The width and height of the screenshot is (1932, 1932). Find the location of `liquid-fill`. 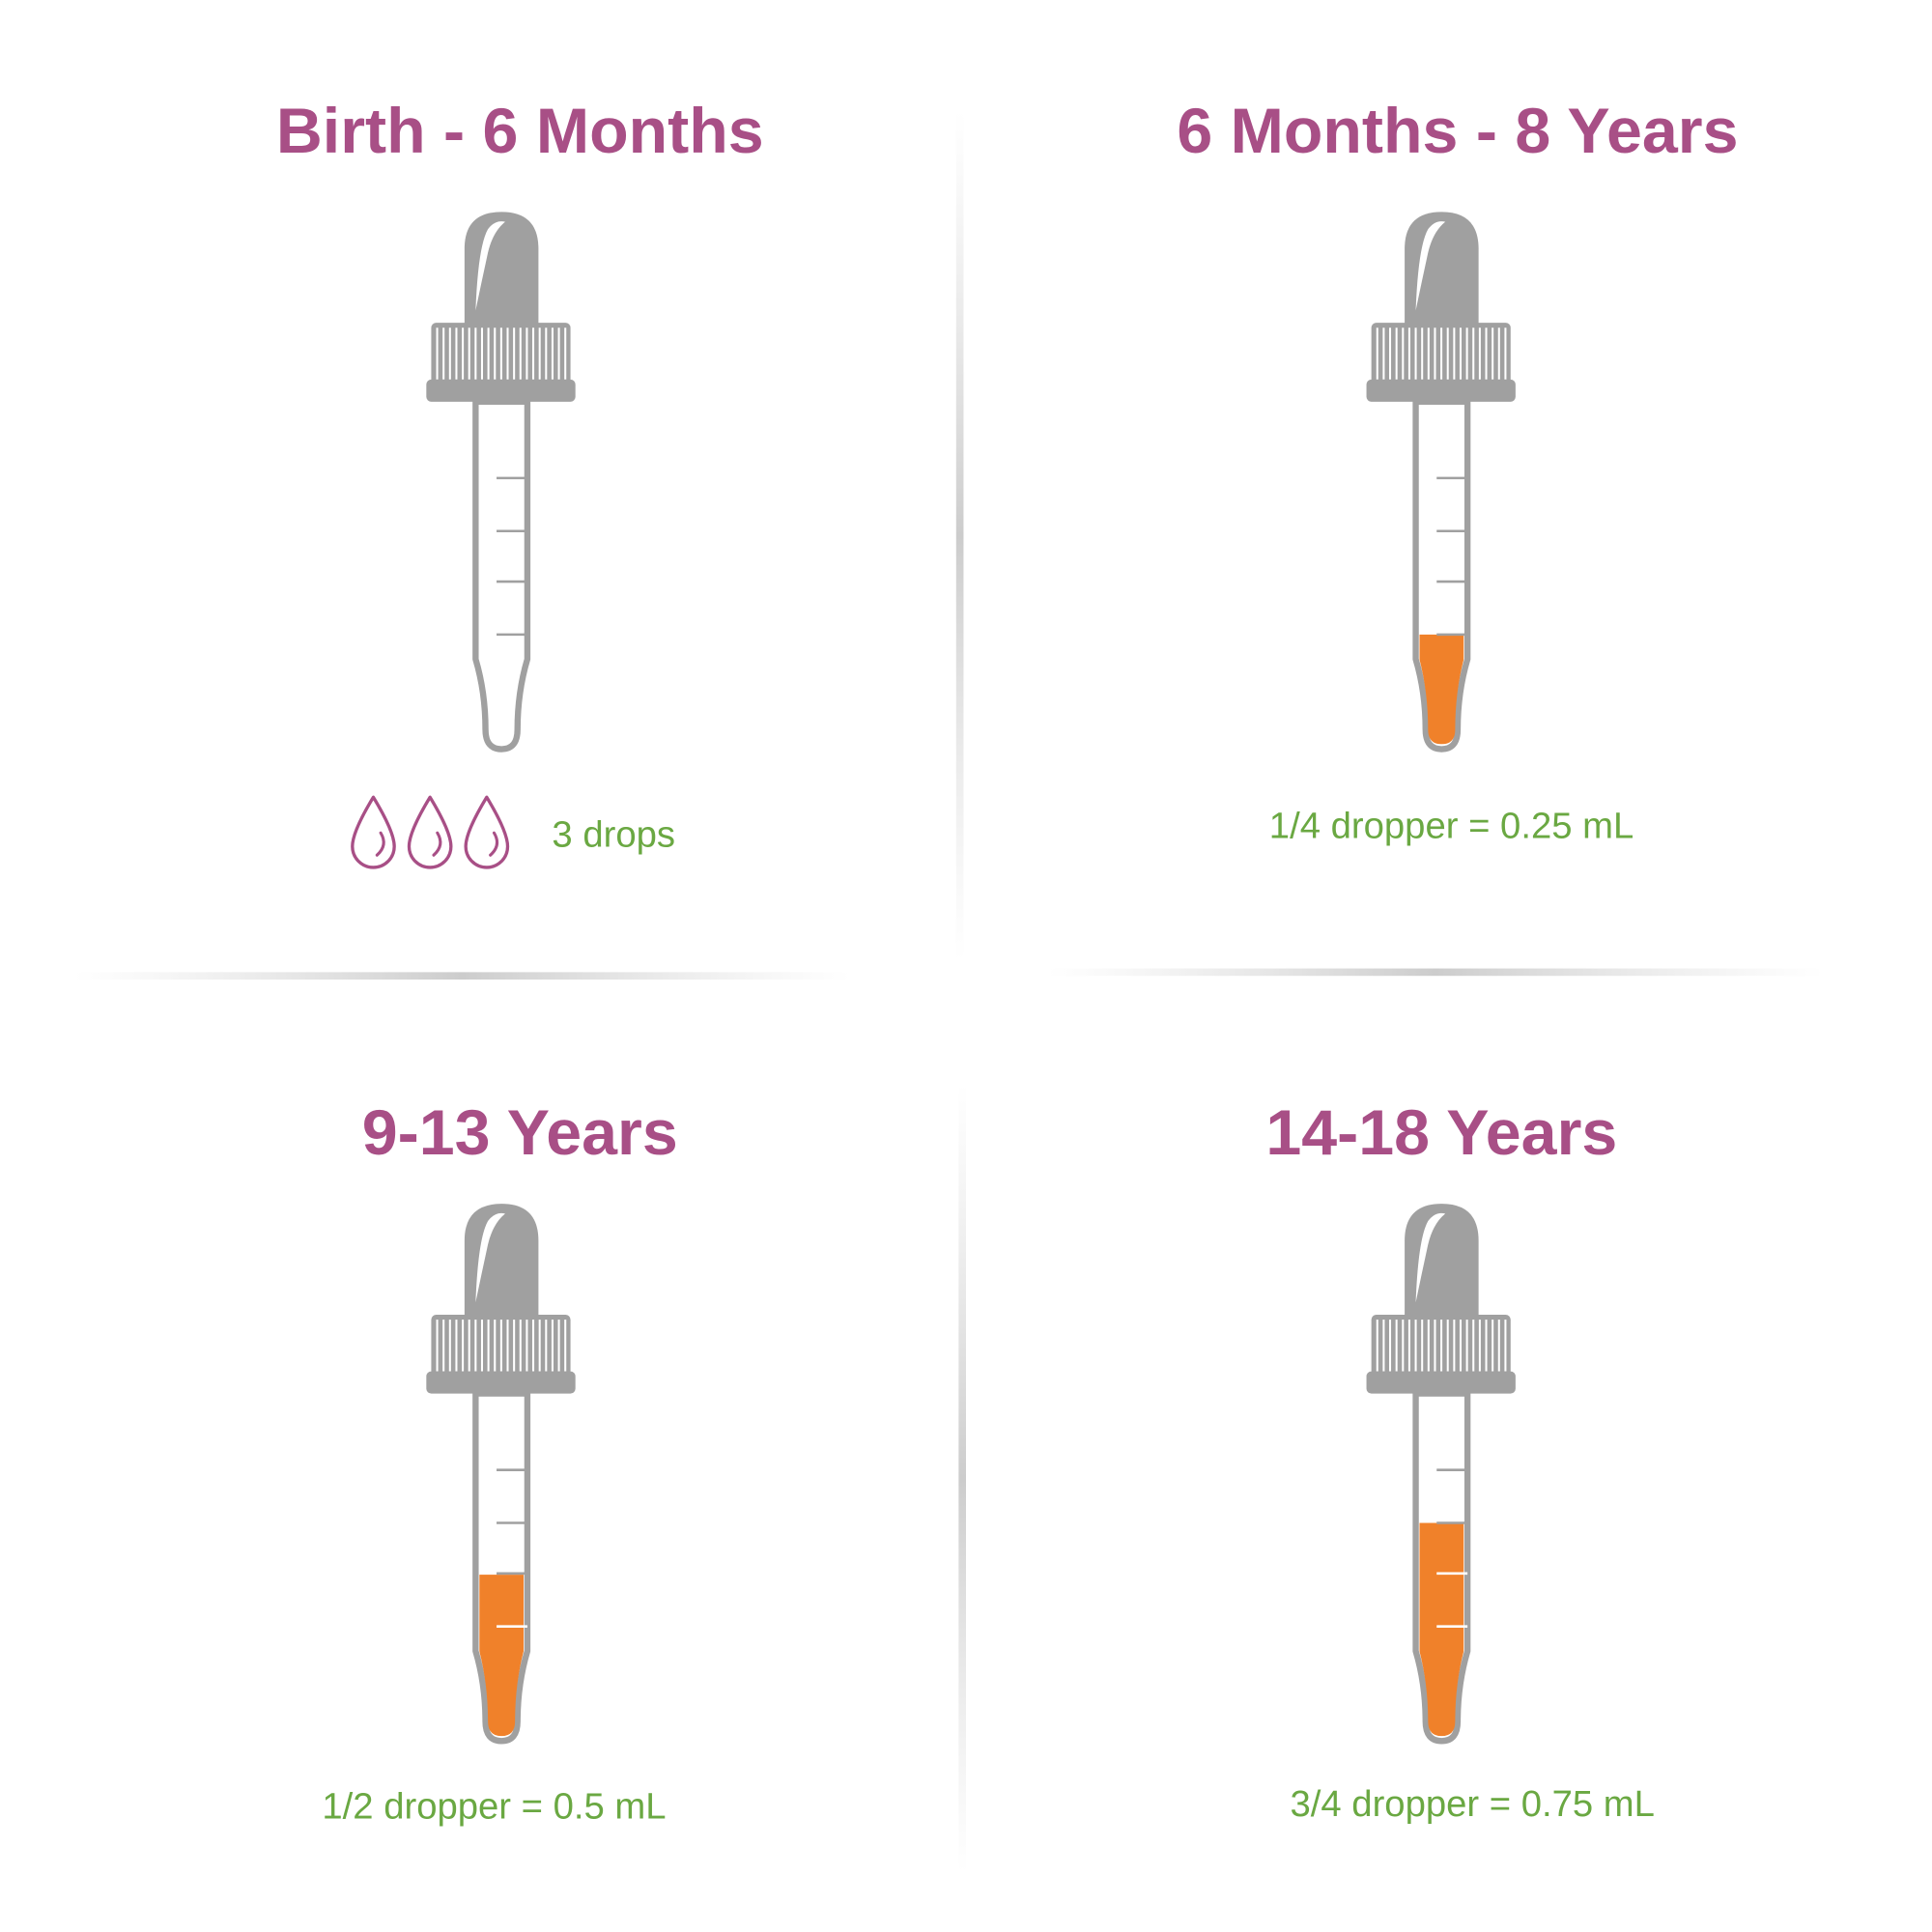

liquid-fill is located at coordinates (1441, 1629).